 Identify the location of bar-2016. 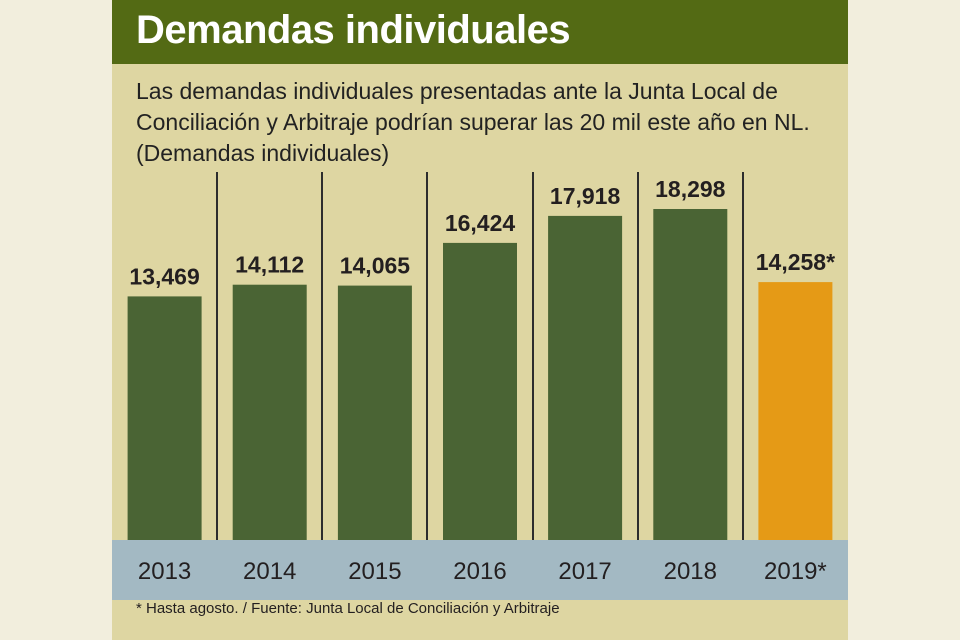
(480, 391).